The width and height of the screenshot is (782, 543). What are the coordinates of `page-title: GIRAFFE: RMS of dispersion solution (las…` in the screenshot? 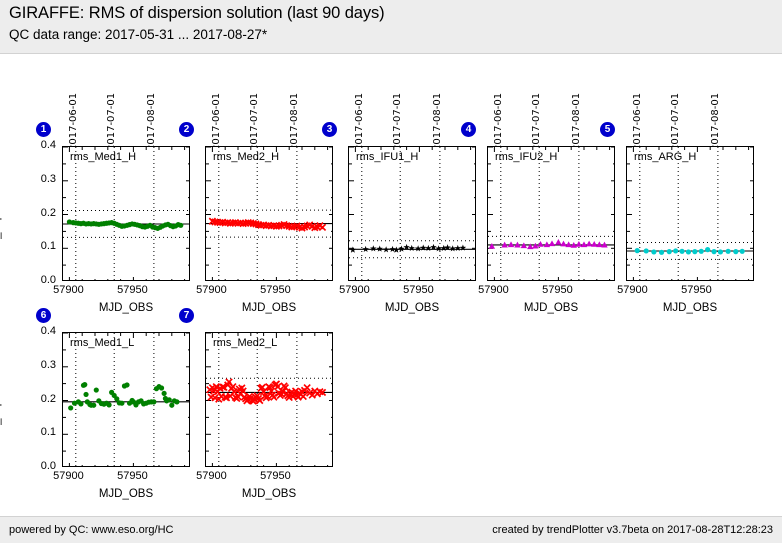 It's located at (197, 13).